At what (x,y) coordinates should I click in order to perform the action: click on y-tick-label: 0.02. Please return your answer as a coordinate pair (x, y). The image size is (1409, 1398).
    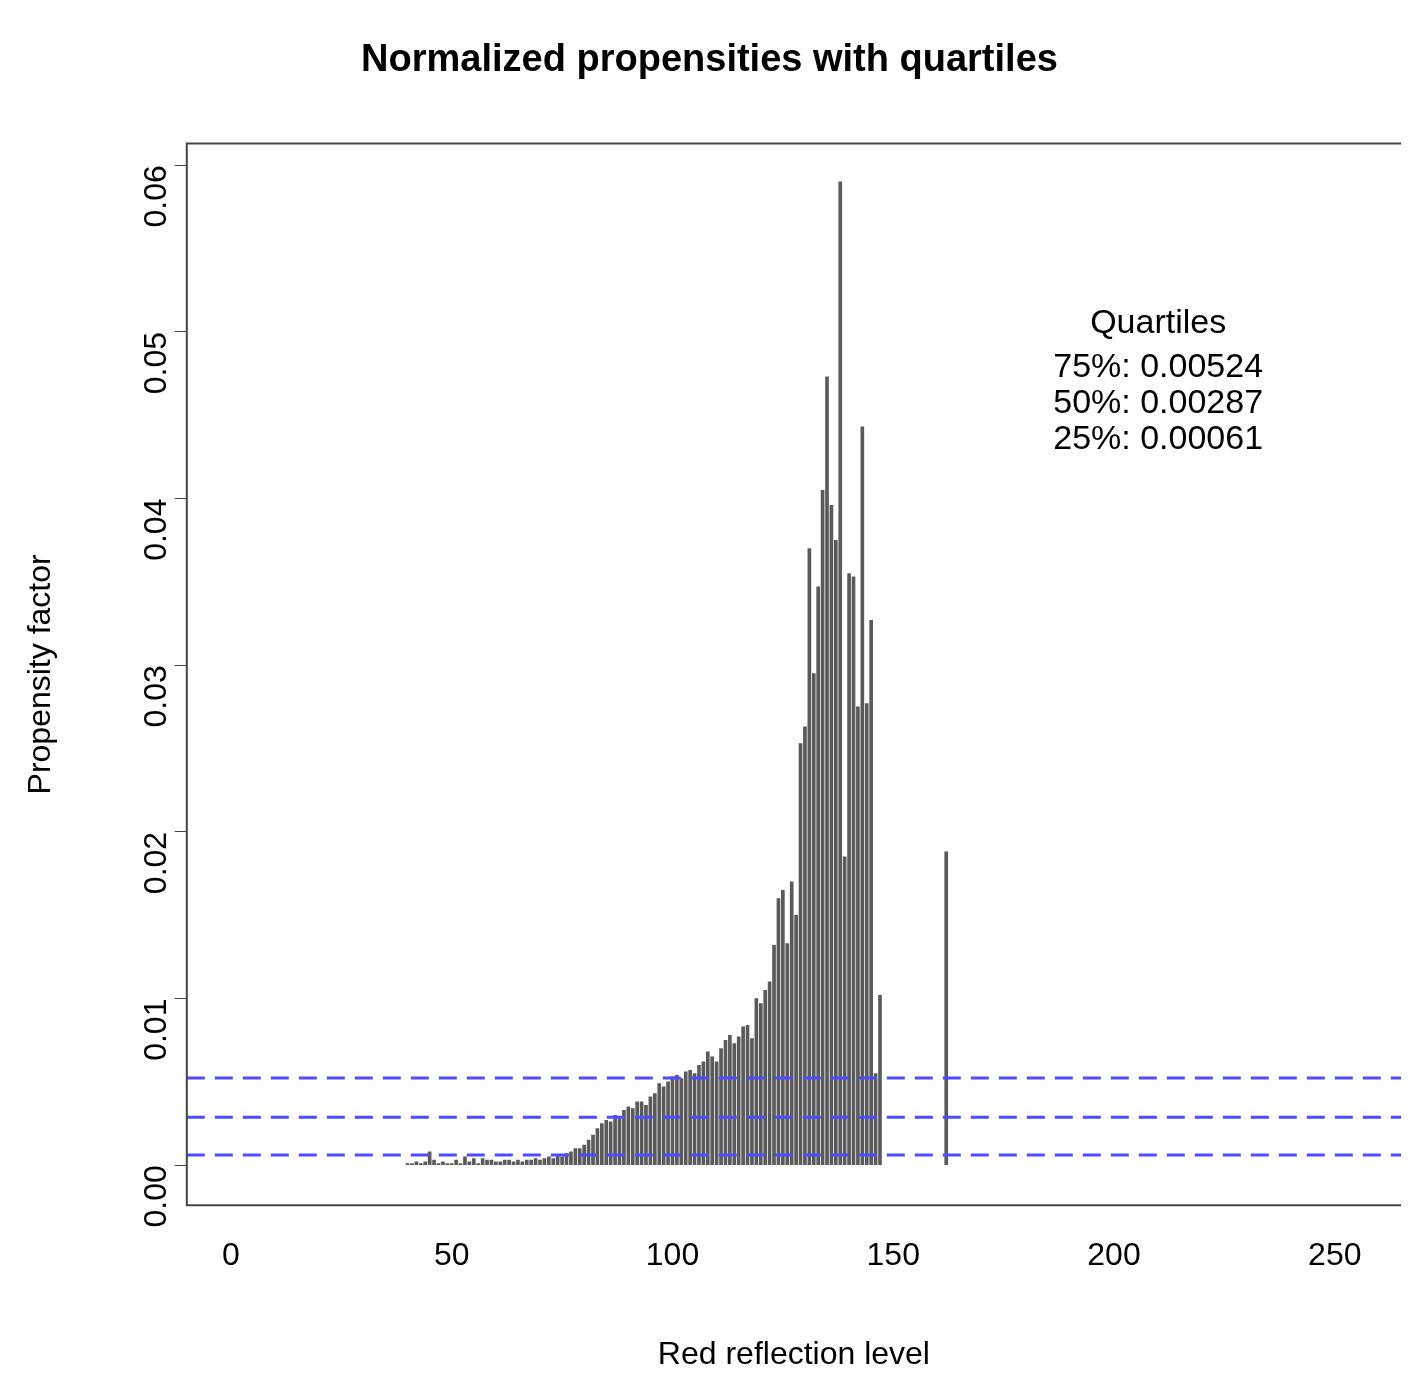
    Looking at the image, I should click on (154, 863).